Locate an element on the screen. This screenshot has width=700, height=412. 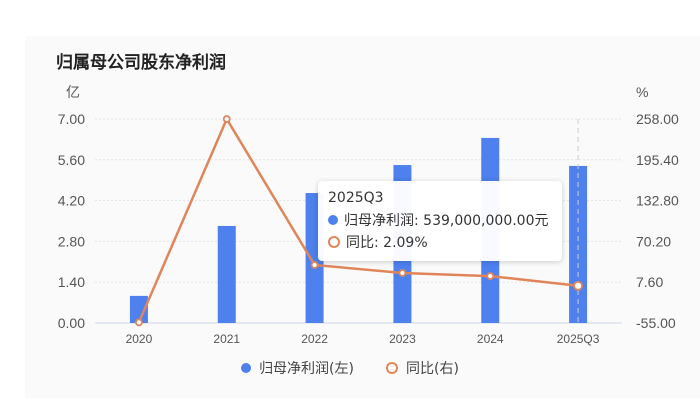
left-axis-tick: 2.80 is located at coordinates (71, 241).